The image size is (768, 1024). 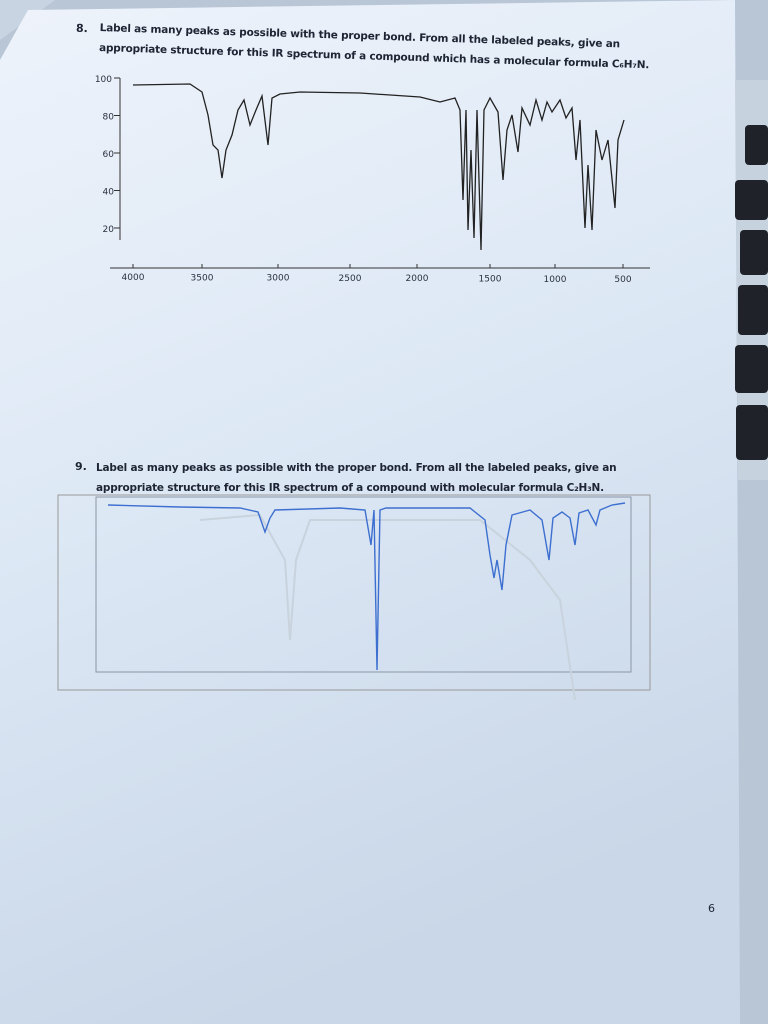 I want to click on plot-frame, so click(x=363, y=584).